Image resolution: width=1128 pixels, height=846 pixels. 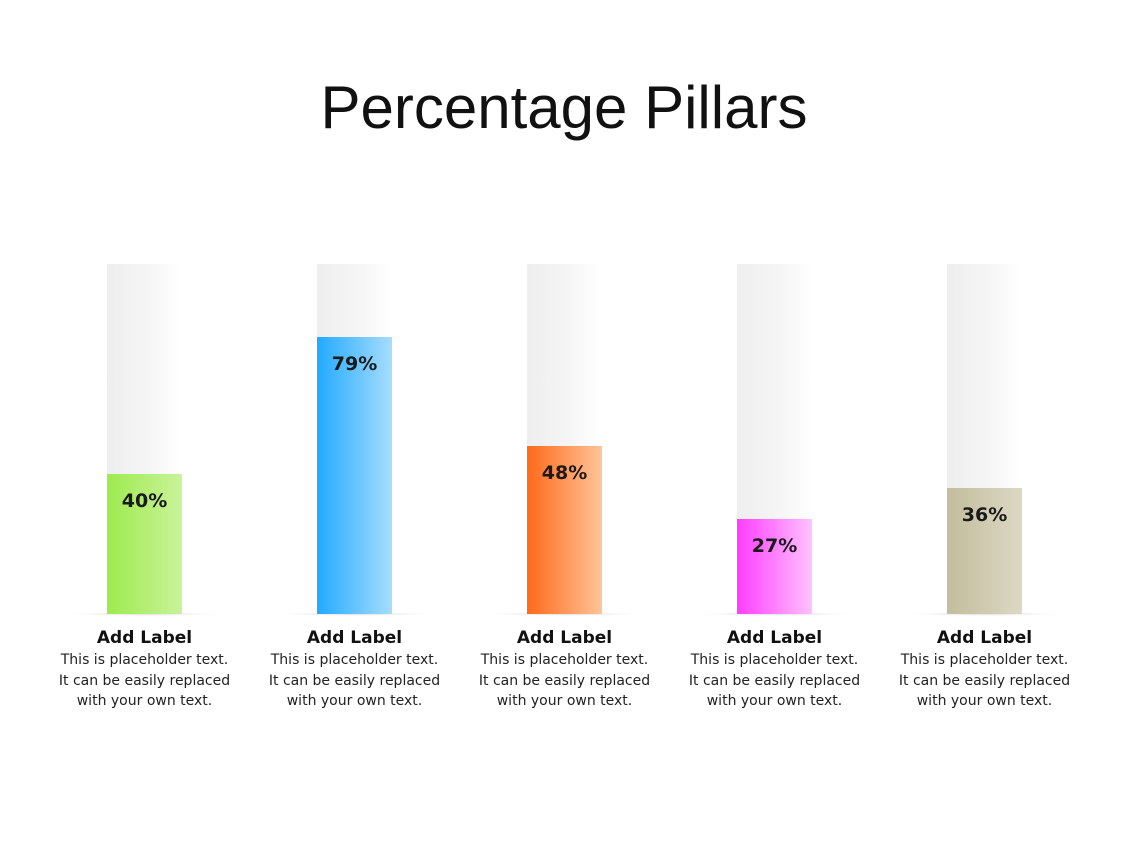 I want to click on pillar-value-label: 40%, so click(x=144, y=501).